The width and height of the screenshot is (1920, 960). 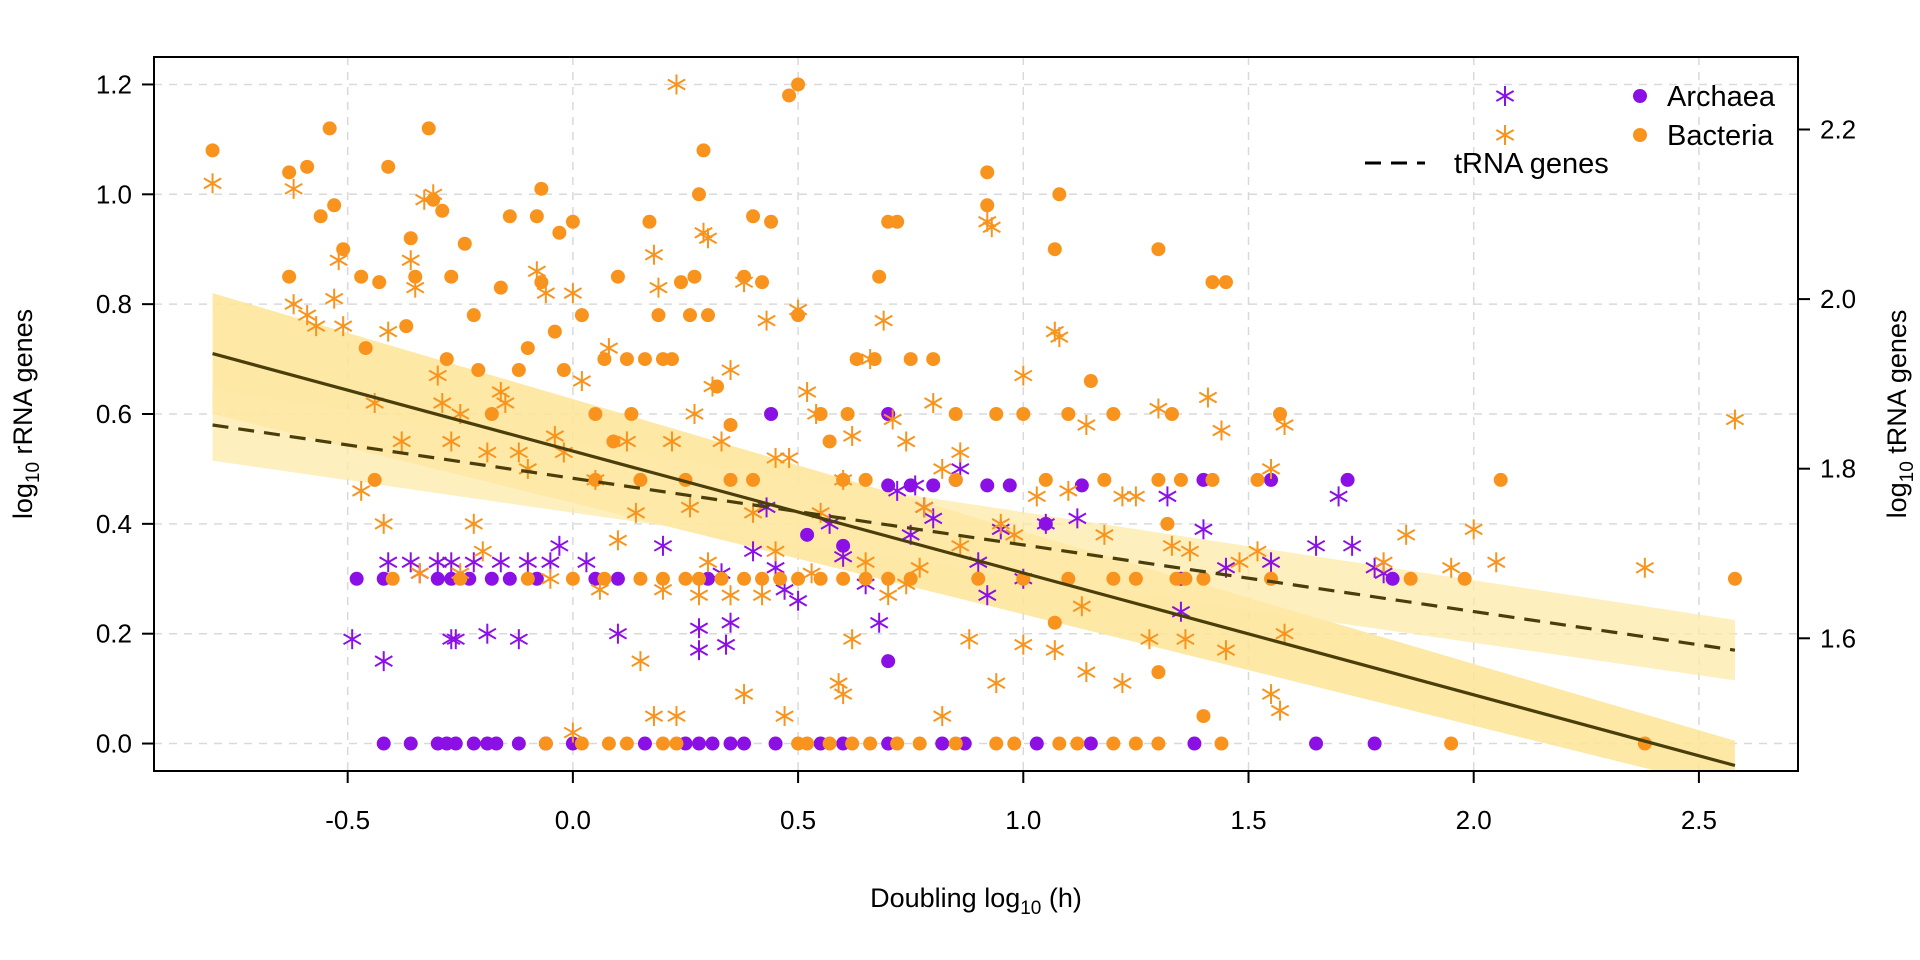 I want to click on y-tick-label: 1.2, so click(x=114, y=84).